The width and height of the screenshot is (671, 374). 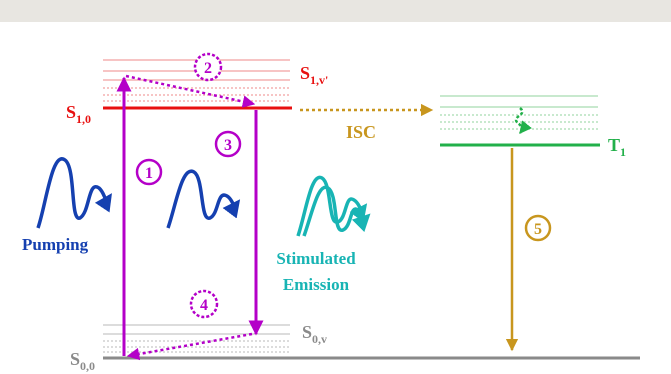 I want to click on svg-text: 3, so click(x=228, y=145).